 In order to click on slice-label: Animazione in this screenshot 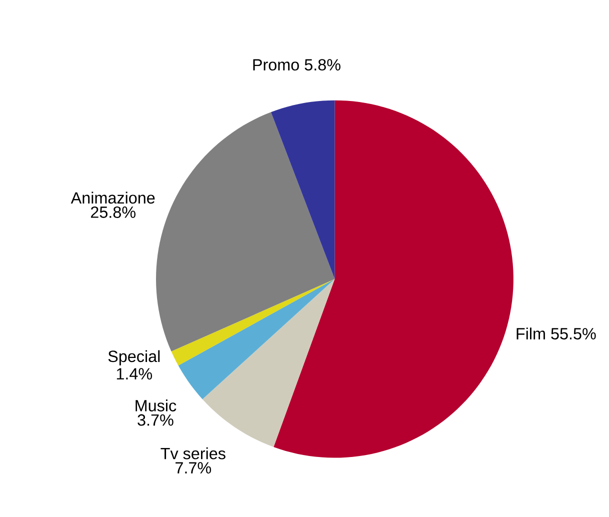, I will do `click(112, 198)`.